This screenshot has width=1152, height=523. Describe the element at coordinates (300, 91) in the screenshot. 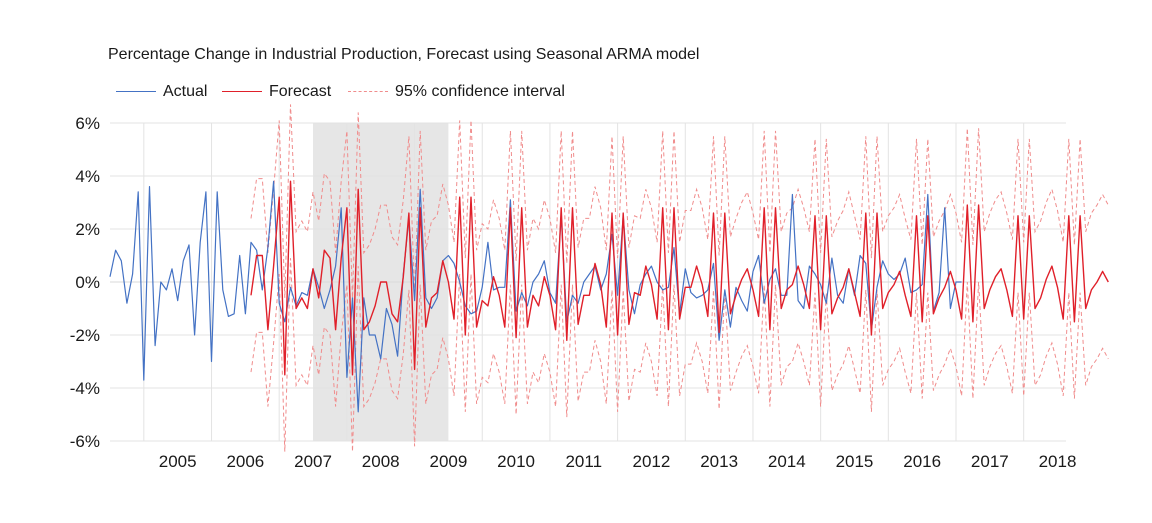

I see `legend-label-forecast: Forecast` at that location.